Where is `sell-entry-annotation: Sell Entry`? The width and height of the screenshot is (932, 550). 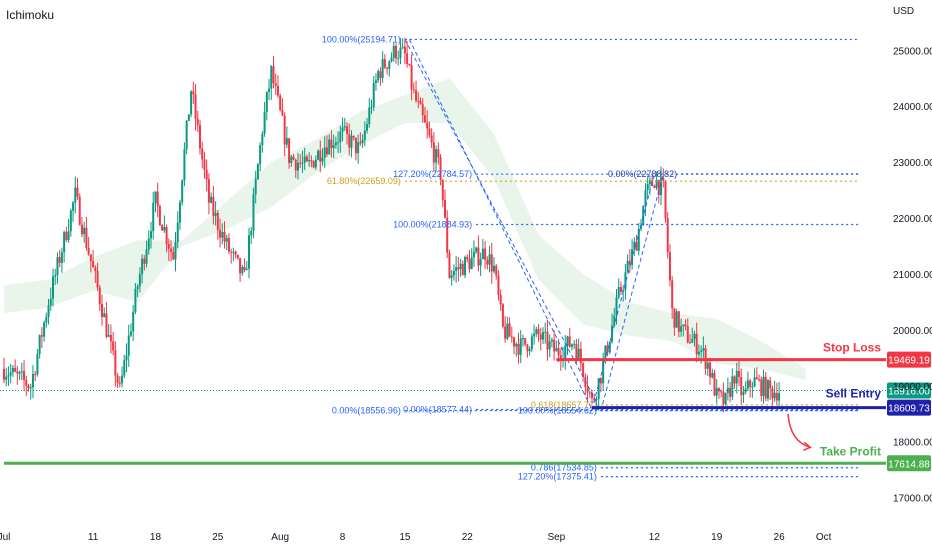
sell-entry-annotation: Sell Entry is located at coordinates (854, 394).